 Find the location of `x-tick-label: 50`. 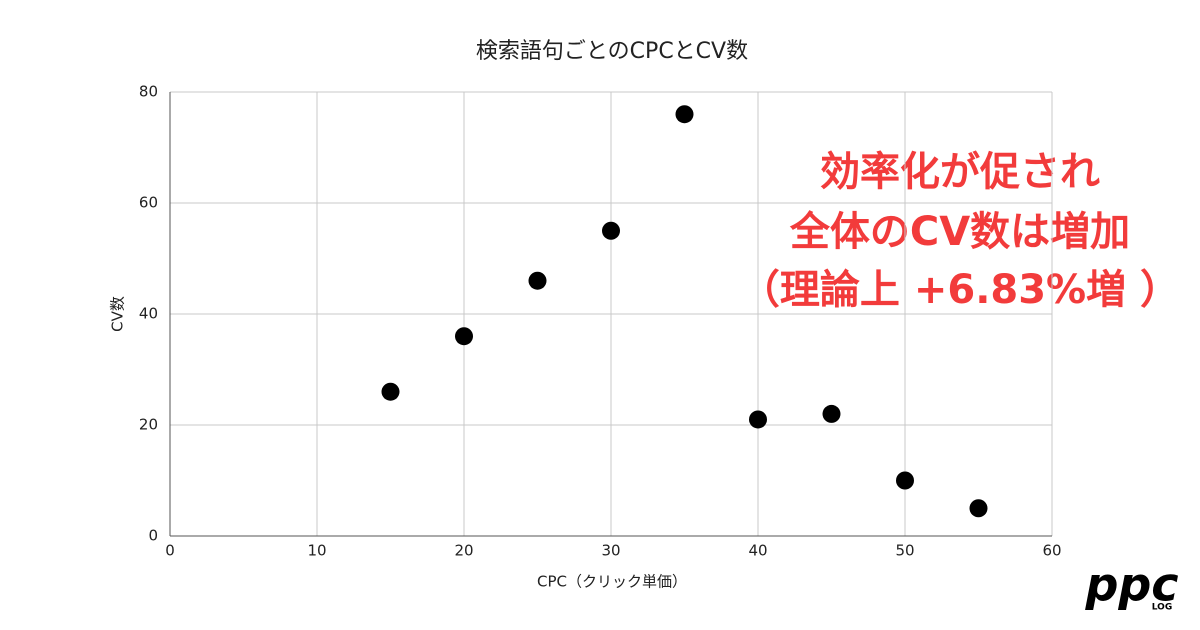

x-tick-label: 50 is located at coordinates (904, 551).